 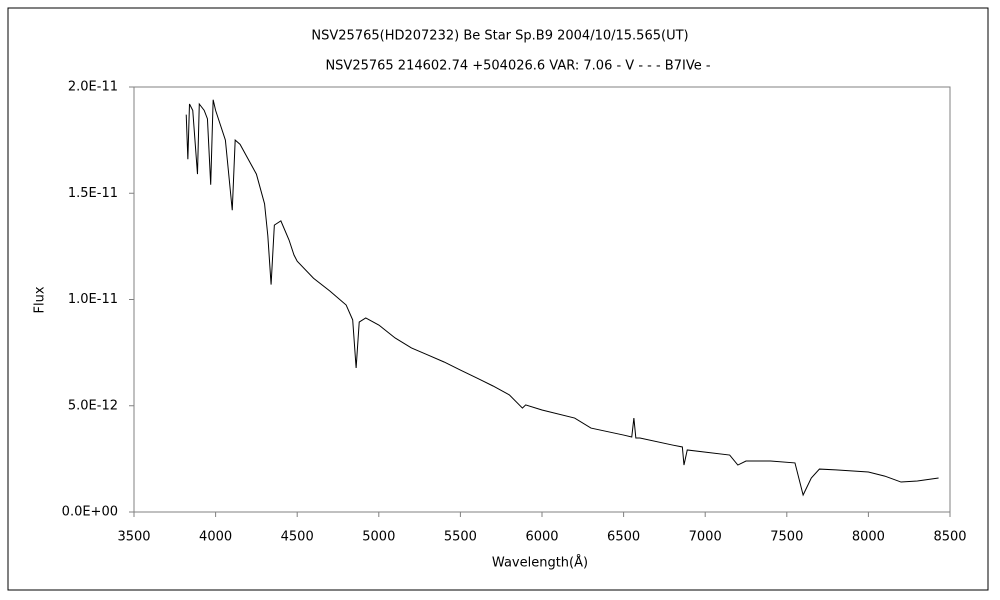 What do you see at coordinates (93, 405) in the screenshot?
I see `y-tick-label: 5.0E-12` at bounding box center [93, 405].